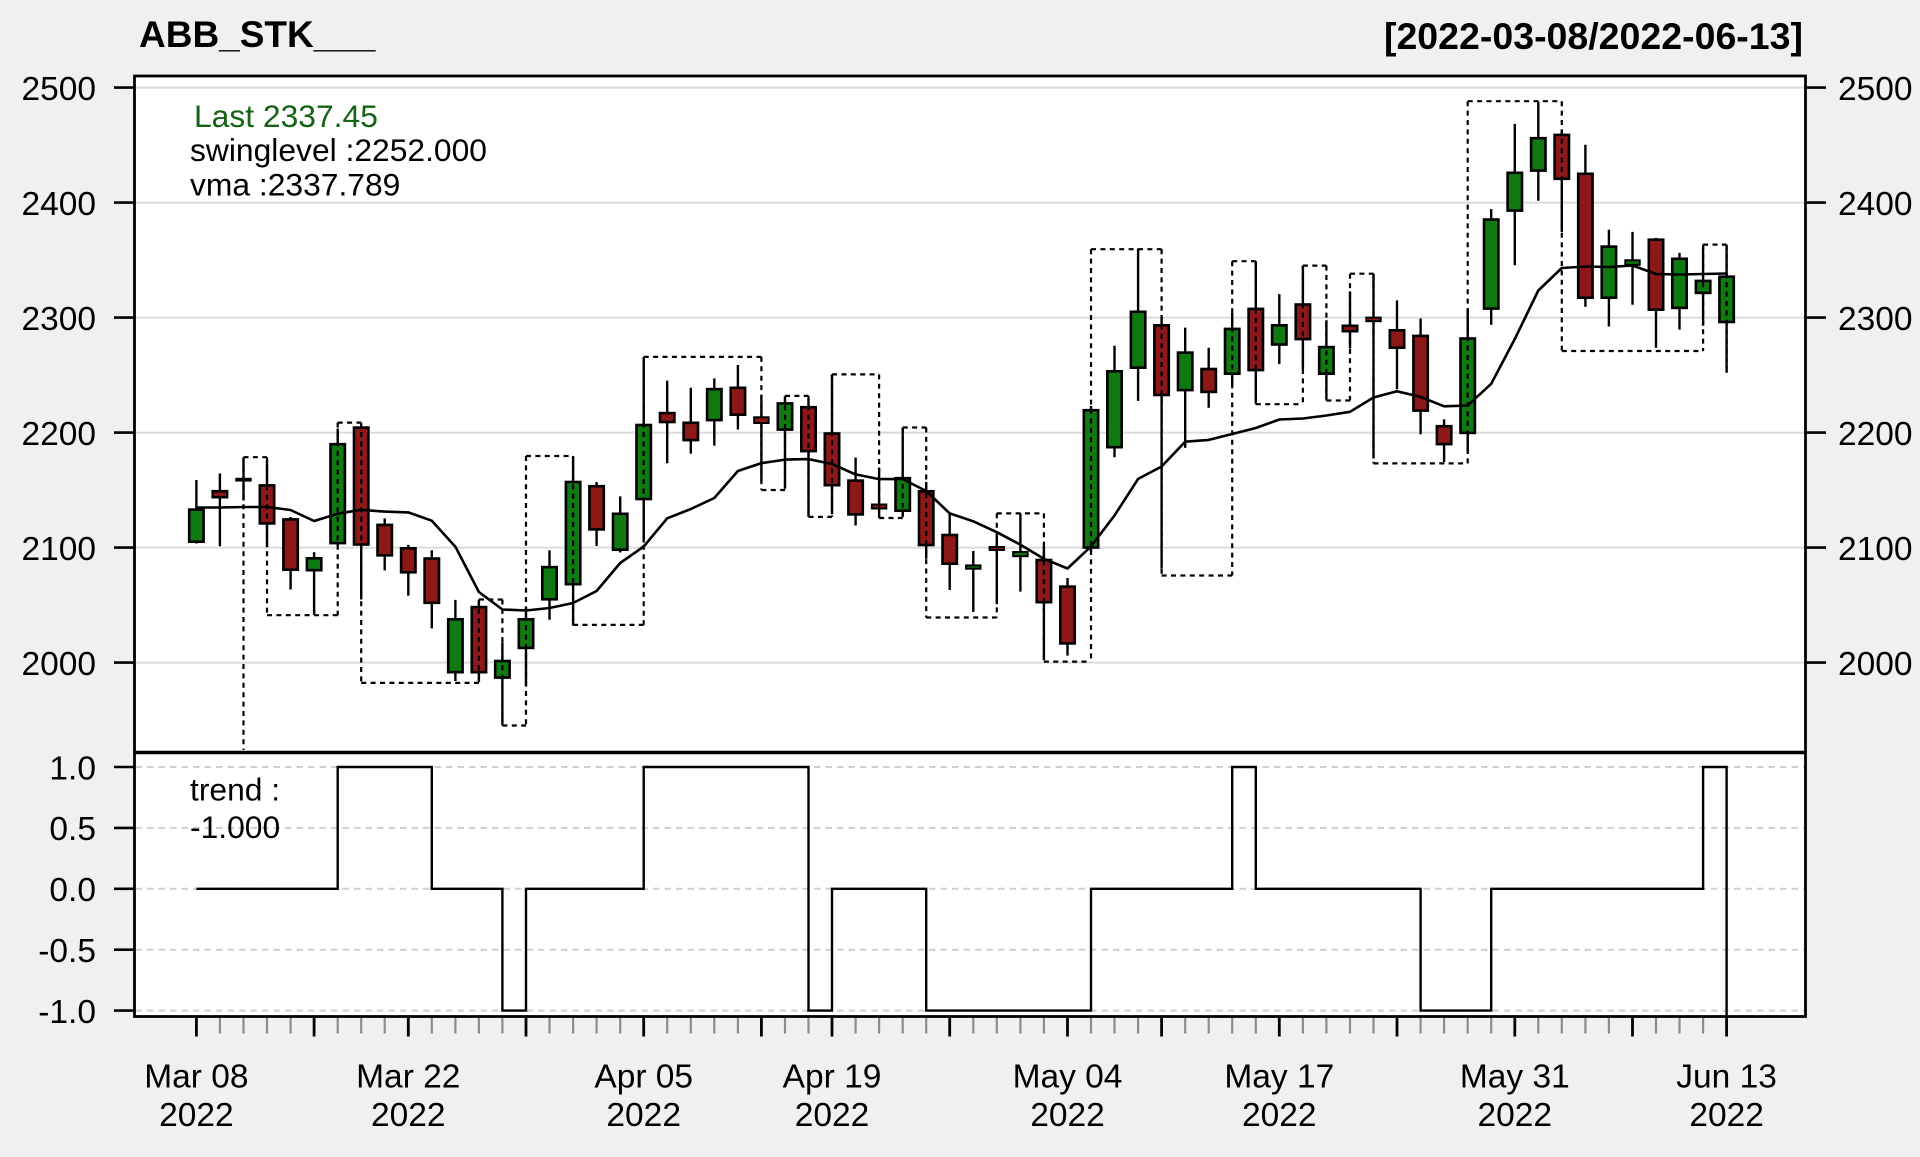  I want to click on svg-text: [2022-03-08/2022-06-13], so click(1593, 36).